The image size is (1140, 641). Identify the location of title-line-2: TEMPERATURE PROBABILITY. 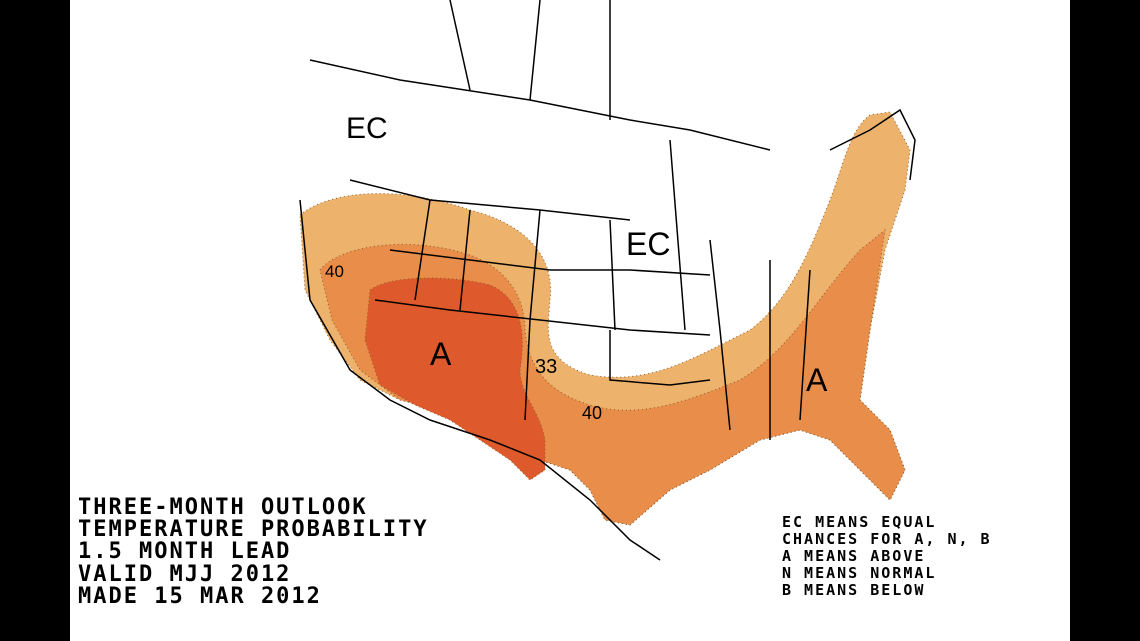
(253, 529).